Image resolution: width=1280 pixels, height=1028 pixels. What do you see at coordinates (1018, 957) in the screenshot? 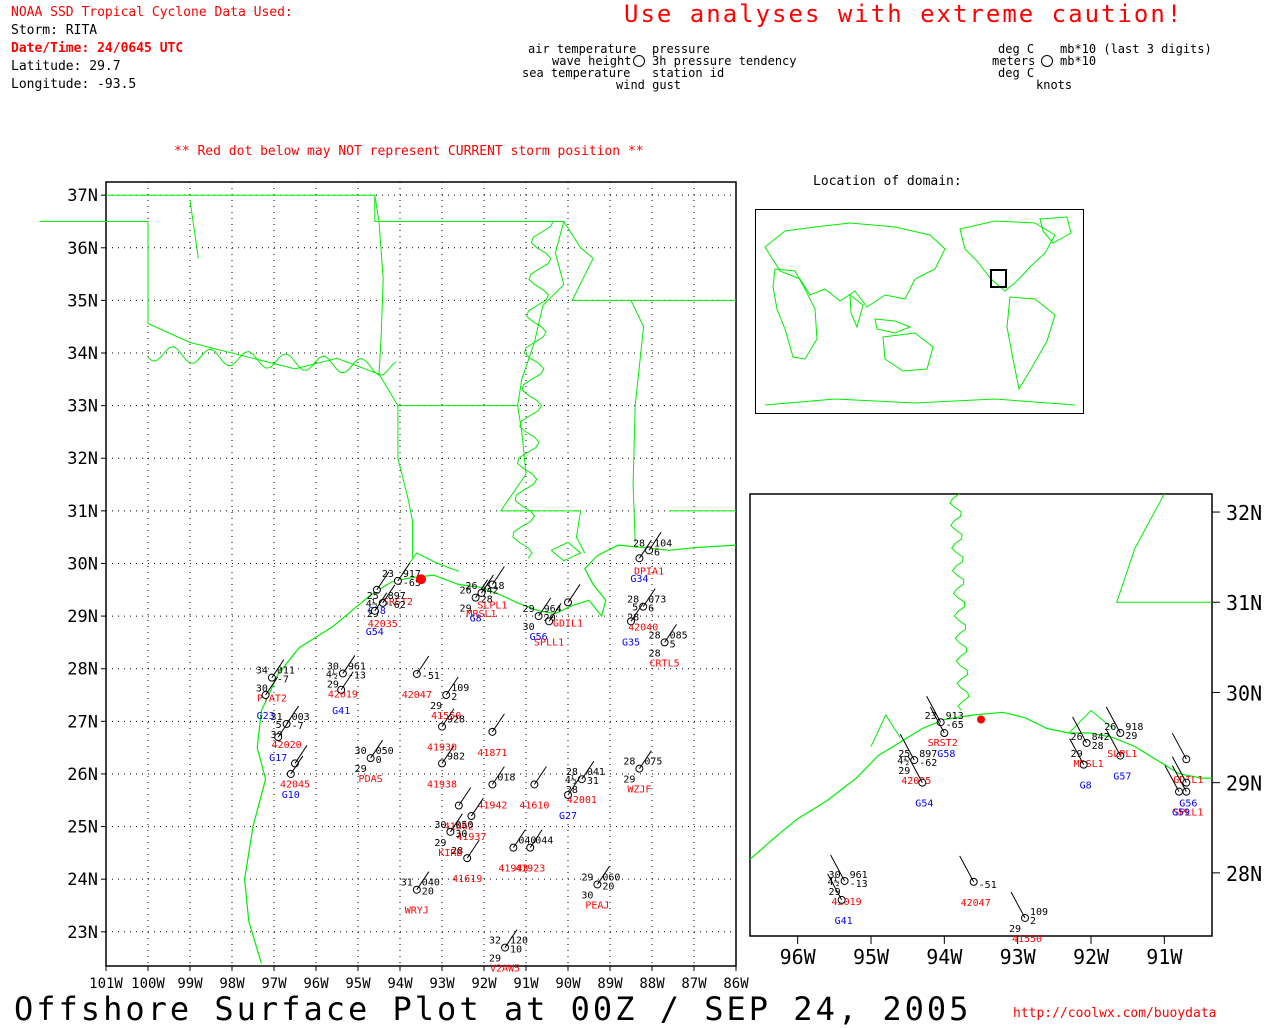
I see `lon-label: 93W` at bounding box center [1018, 957].